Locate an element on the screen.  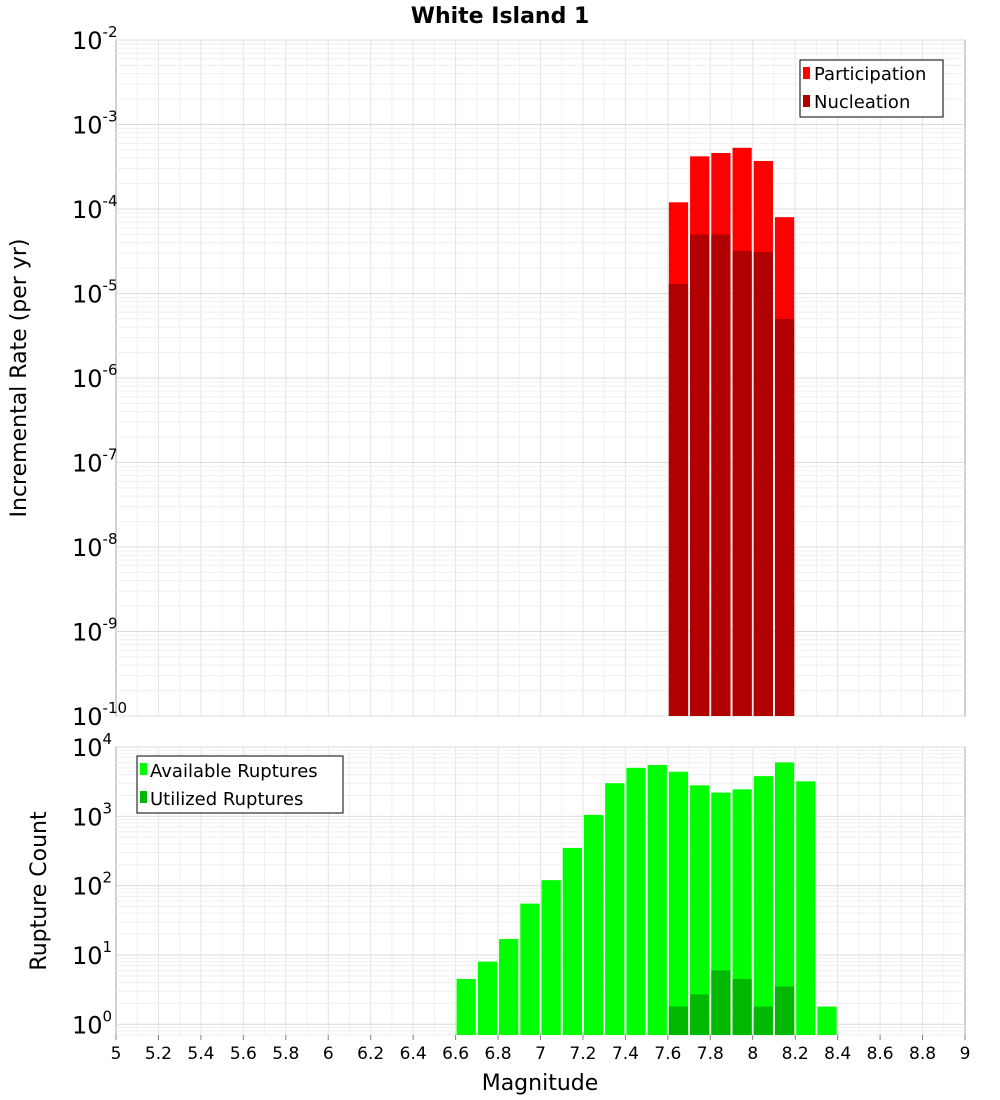
bottom-y-tick-label: 10⁰ is located at coordinates (92, 1023).